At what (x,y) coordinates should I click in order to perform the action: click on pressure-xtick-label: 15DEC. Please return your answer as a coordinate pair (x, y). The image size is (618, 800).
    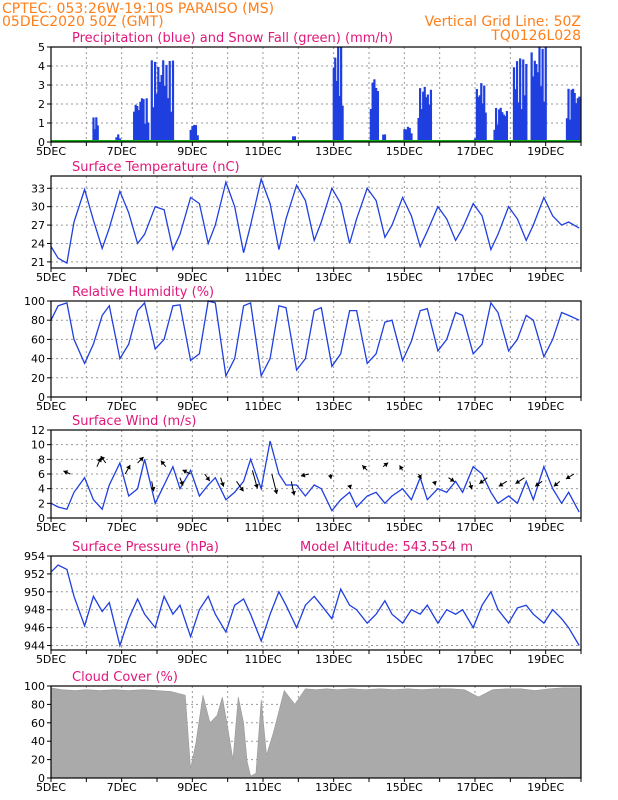
    Looking at the image, I should click on (404, 659).